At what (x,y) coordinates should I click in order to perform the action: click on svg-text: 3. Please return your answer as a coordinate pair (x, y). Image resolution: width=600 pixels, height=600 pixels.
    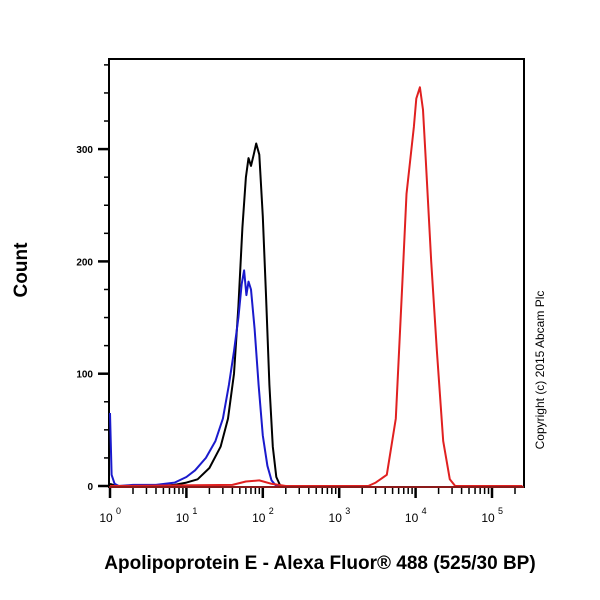
    Looking at the image, I should click on (347, 511).